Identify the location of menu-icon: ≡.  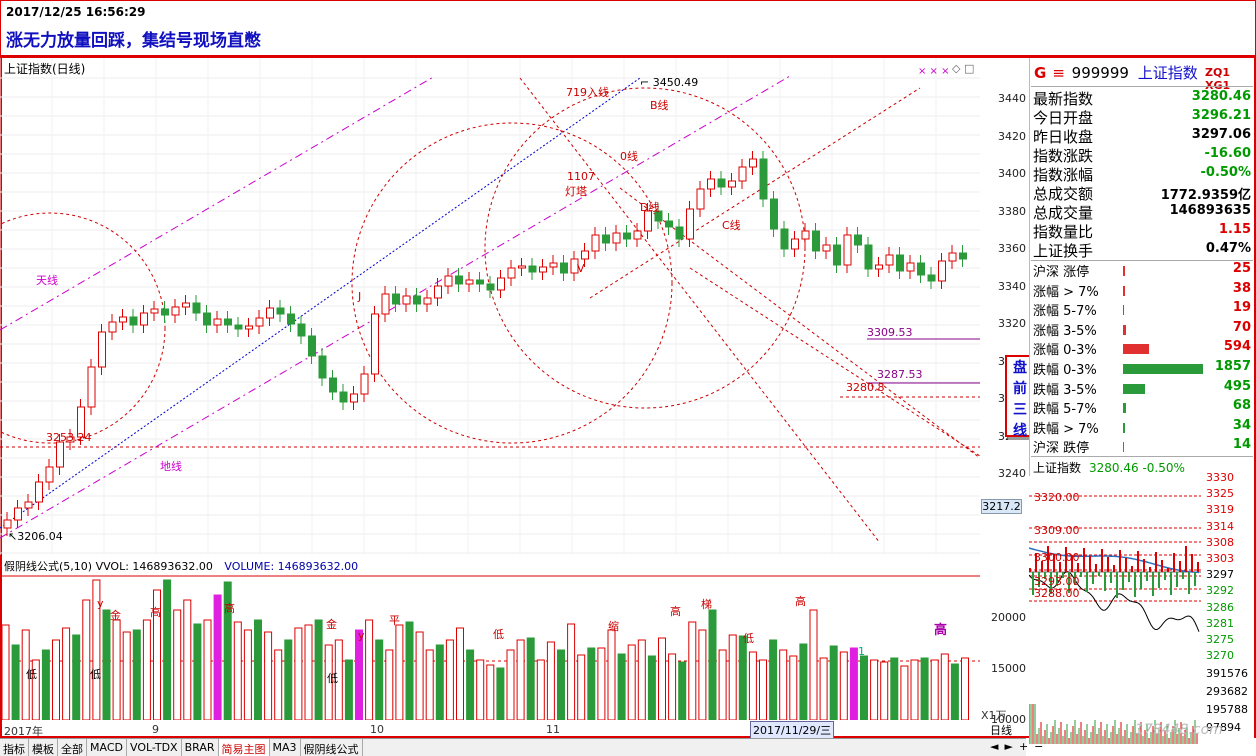
(1058, 73).